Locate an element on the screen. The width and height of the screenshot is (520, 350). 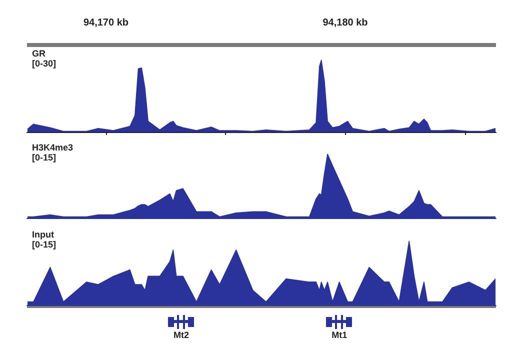
text: Mt2 is located at coordinates (181, 335).